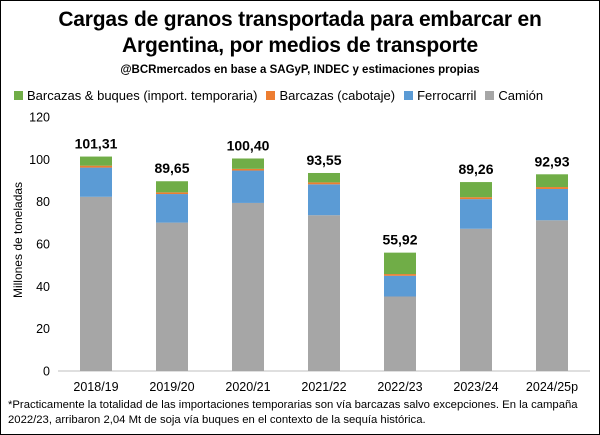  I want to click on bar-total-label: 89,65, so click(171, 168).